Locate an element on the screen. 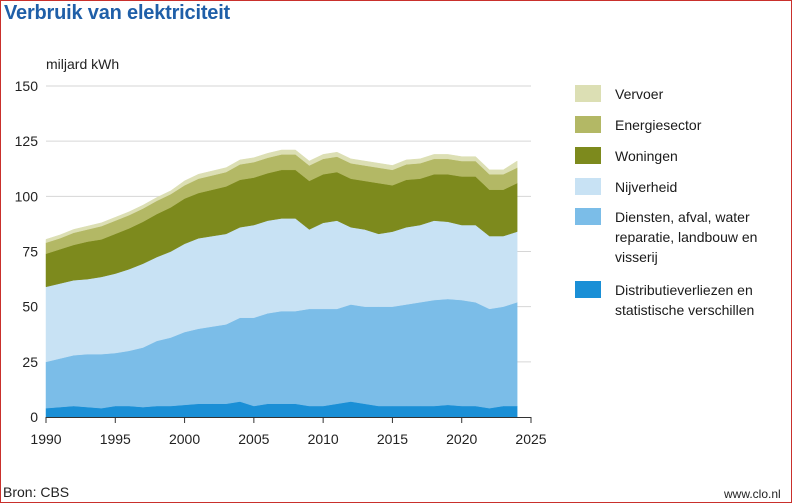 Image resolution: width=792 pixels, height=503 pixels. legend-label-line: Woningen is located at coordinates (646, 156).